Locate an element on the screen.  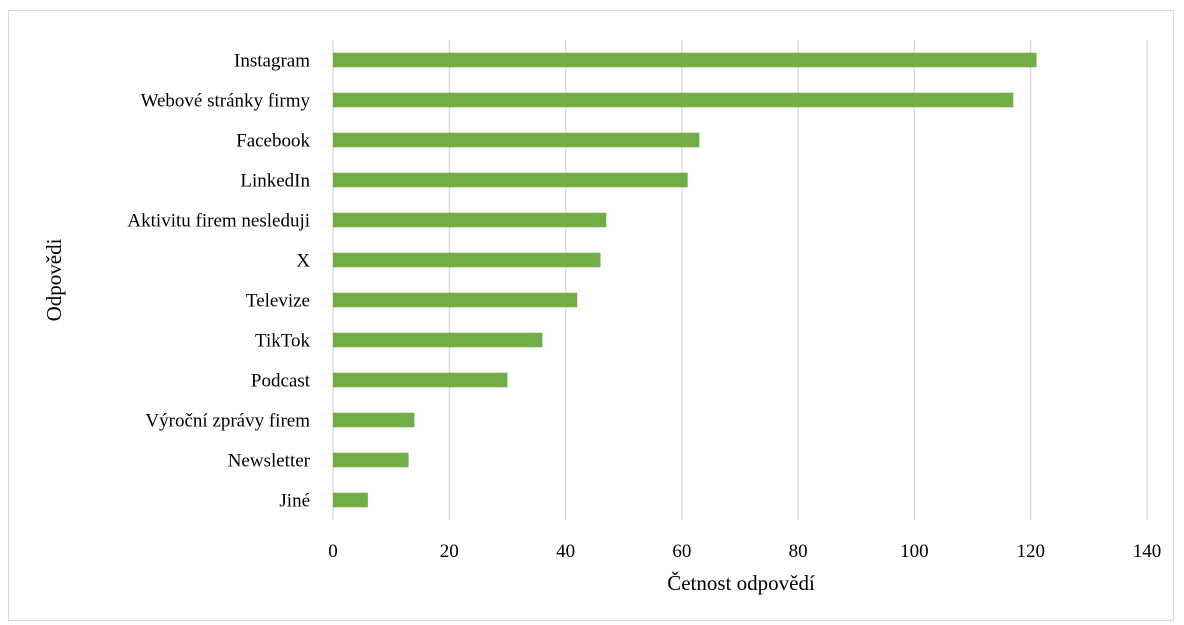
category-label: Aktivitu firem nesleduji is located at coordinates (218, 221).